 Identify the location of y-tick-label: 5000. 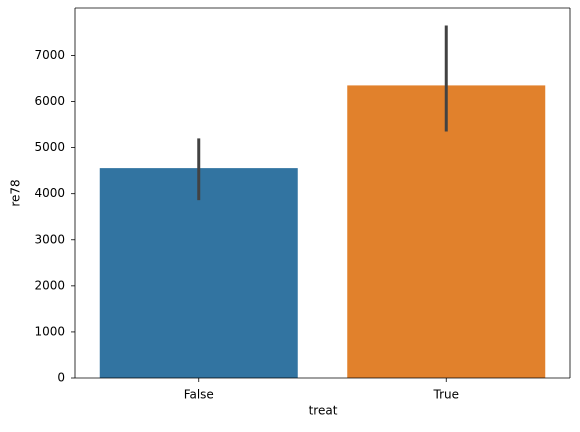
(49, 147).